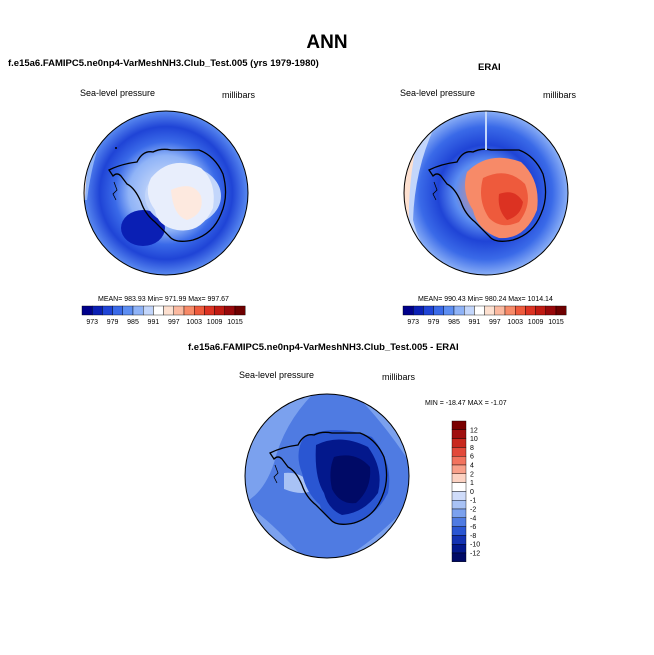  I want to click on panel1-colorbar-tick-label: 973, so click(92, 322).